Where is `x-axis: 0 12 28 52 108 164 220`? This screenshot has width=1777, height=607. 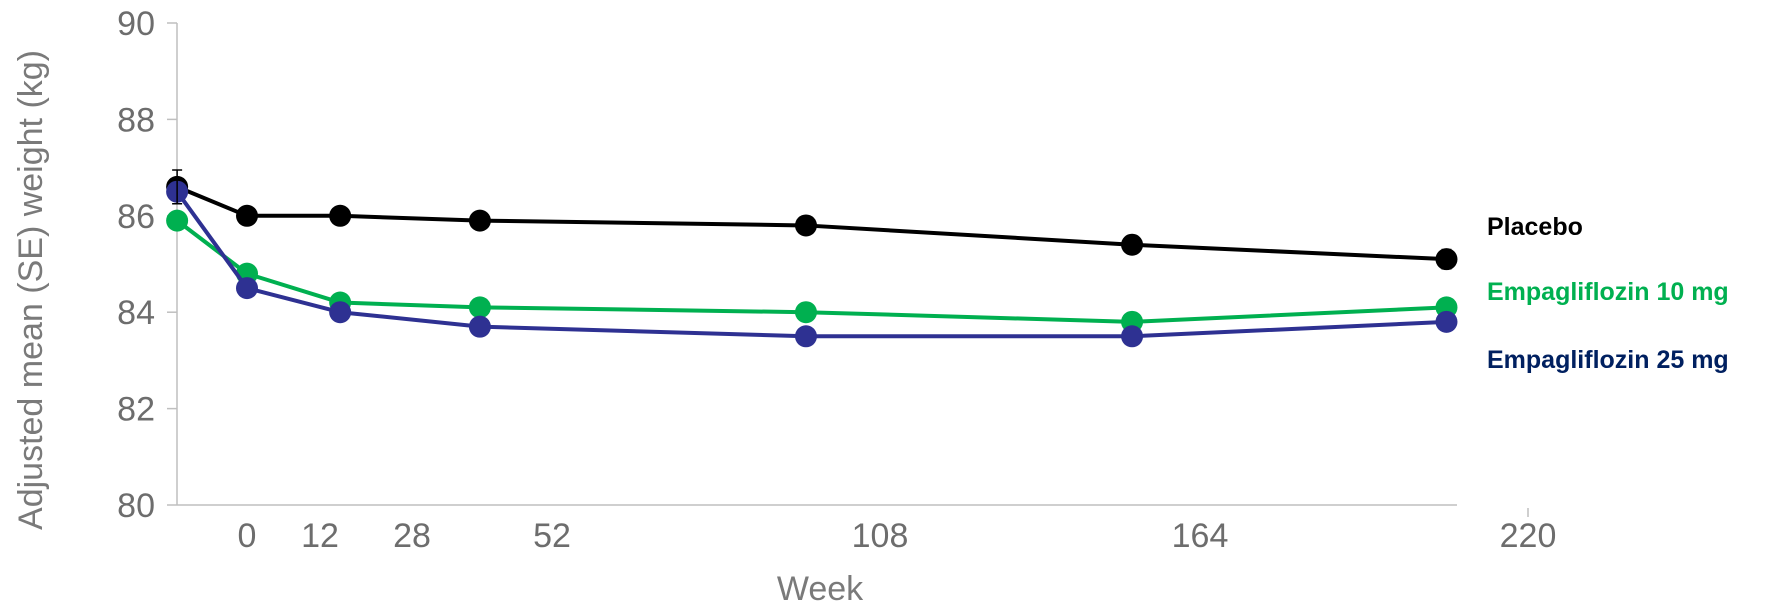 x-axis: 0 12 28 52 108 164 220 is located at coordinates (867, 529).